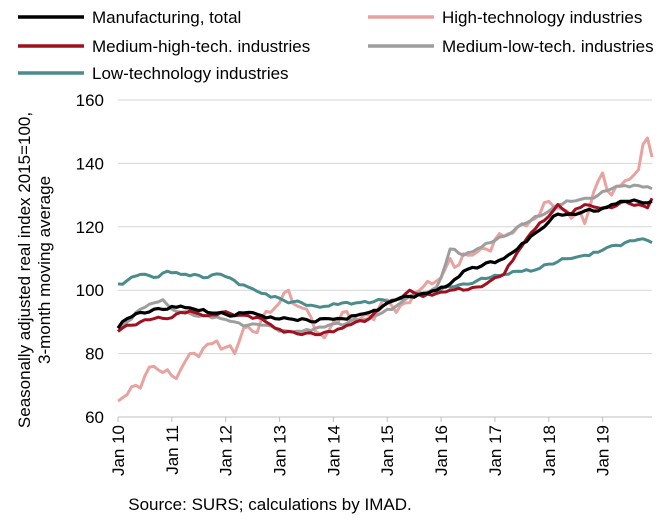 The image size is (668, 521). Describe the element at coordinates (333, 450) in the screenshot. I see `x-tick-label: Jan 14` at that location.